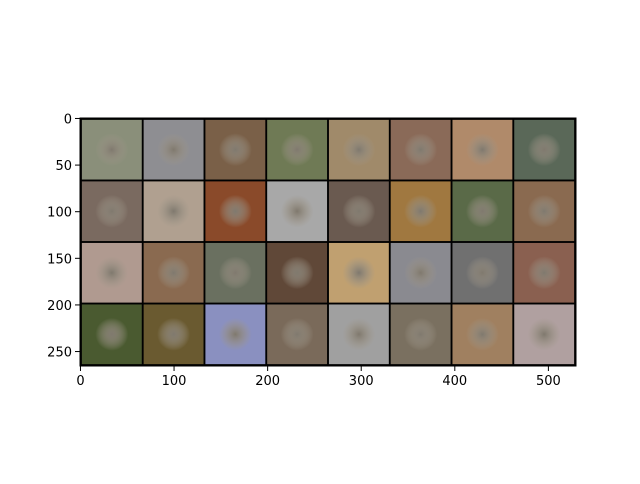  Describe the element at coordinates (59, 213) in the screenshot. I see `y-tick-label: 100` at that location.